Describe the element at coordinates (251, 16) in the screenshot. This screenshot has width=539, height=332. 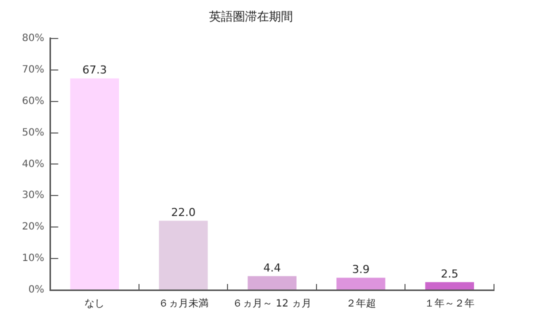
I see `chart-title: 英語圏滞在期間` at that location.